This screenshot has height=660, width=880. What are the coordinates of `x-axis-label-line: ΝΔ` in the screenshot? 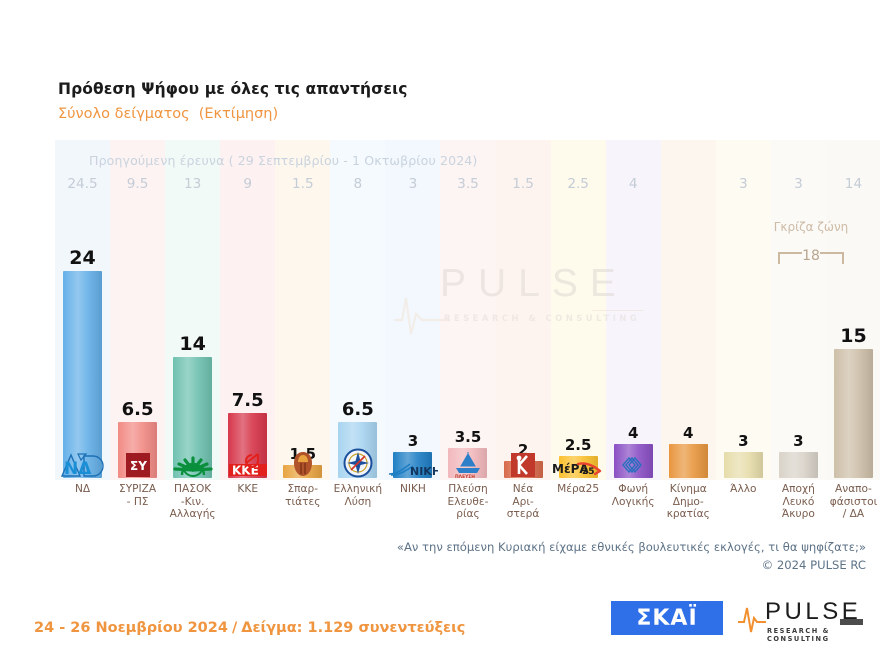 It's located at (82, 489).